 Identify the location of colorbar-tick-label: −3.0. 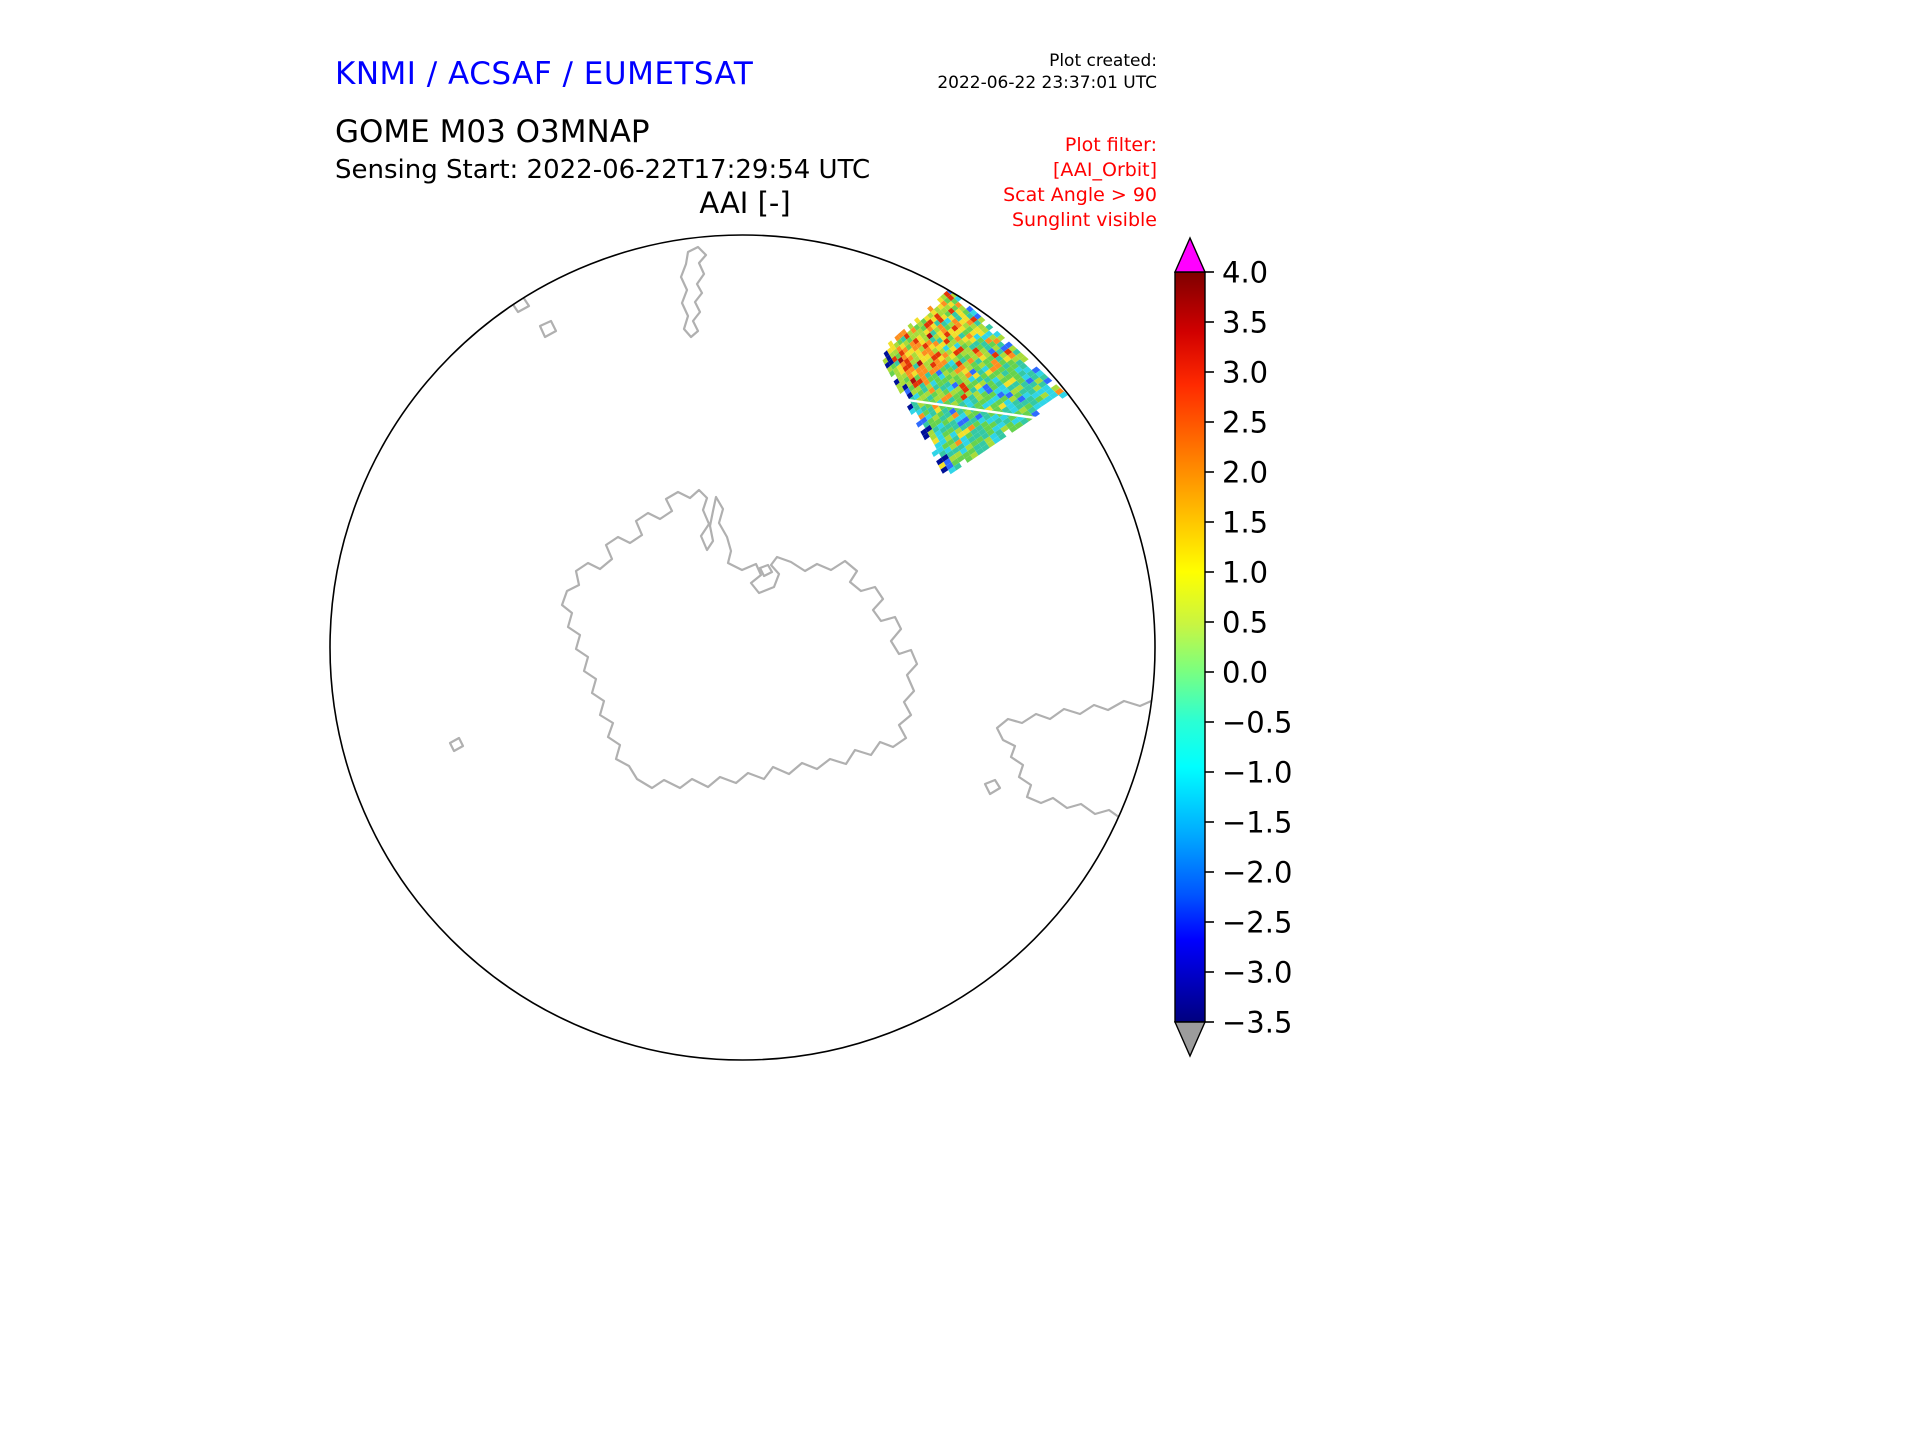
(1257, 972).